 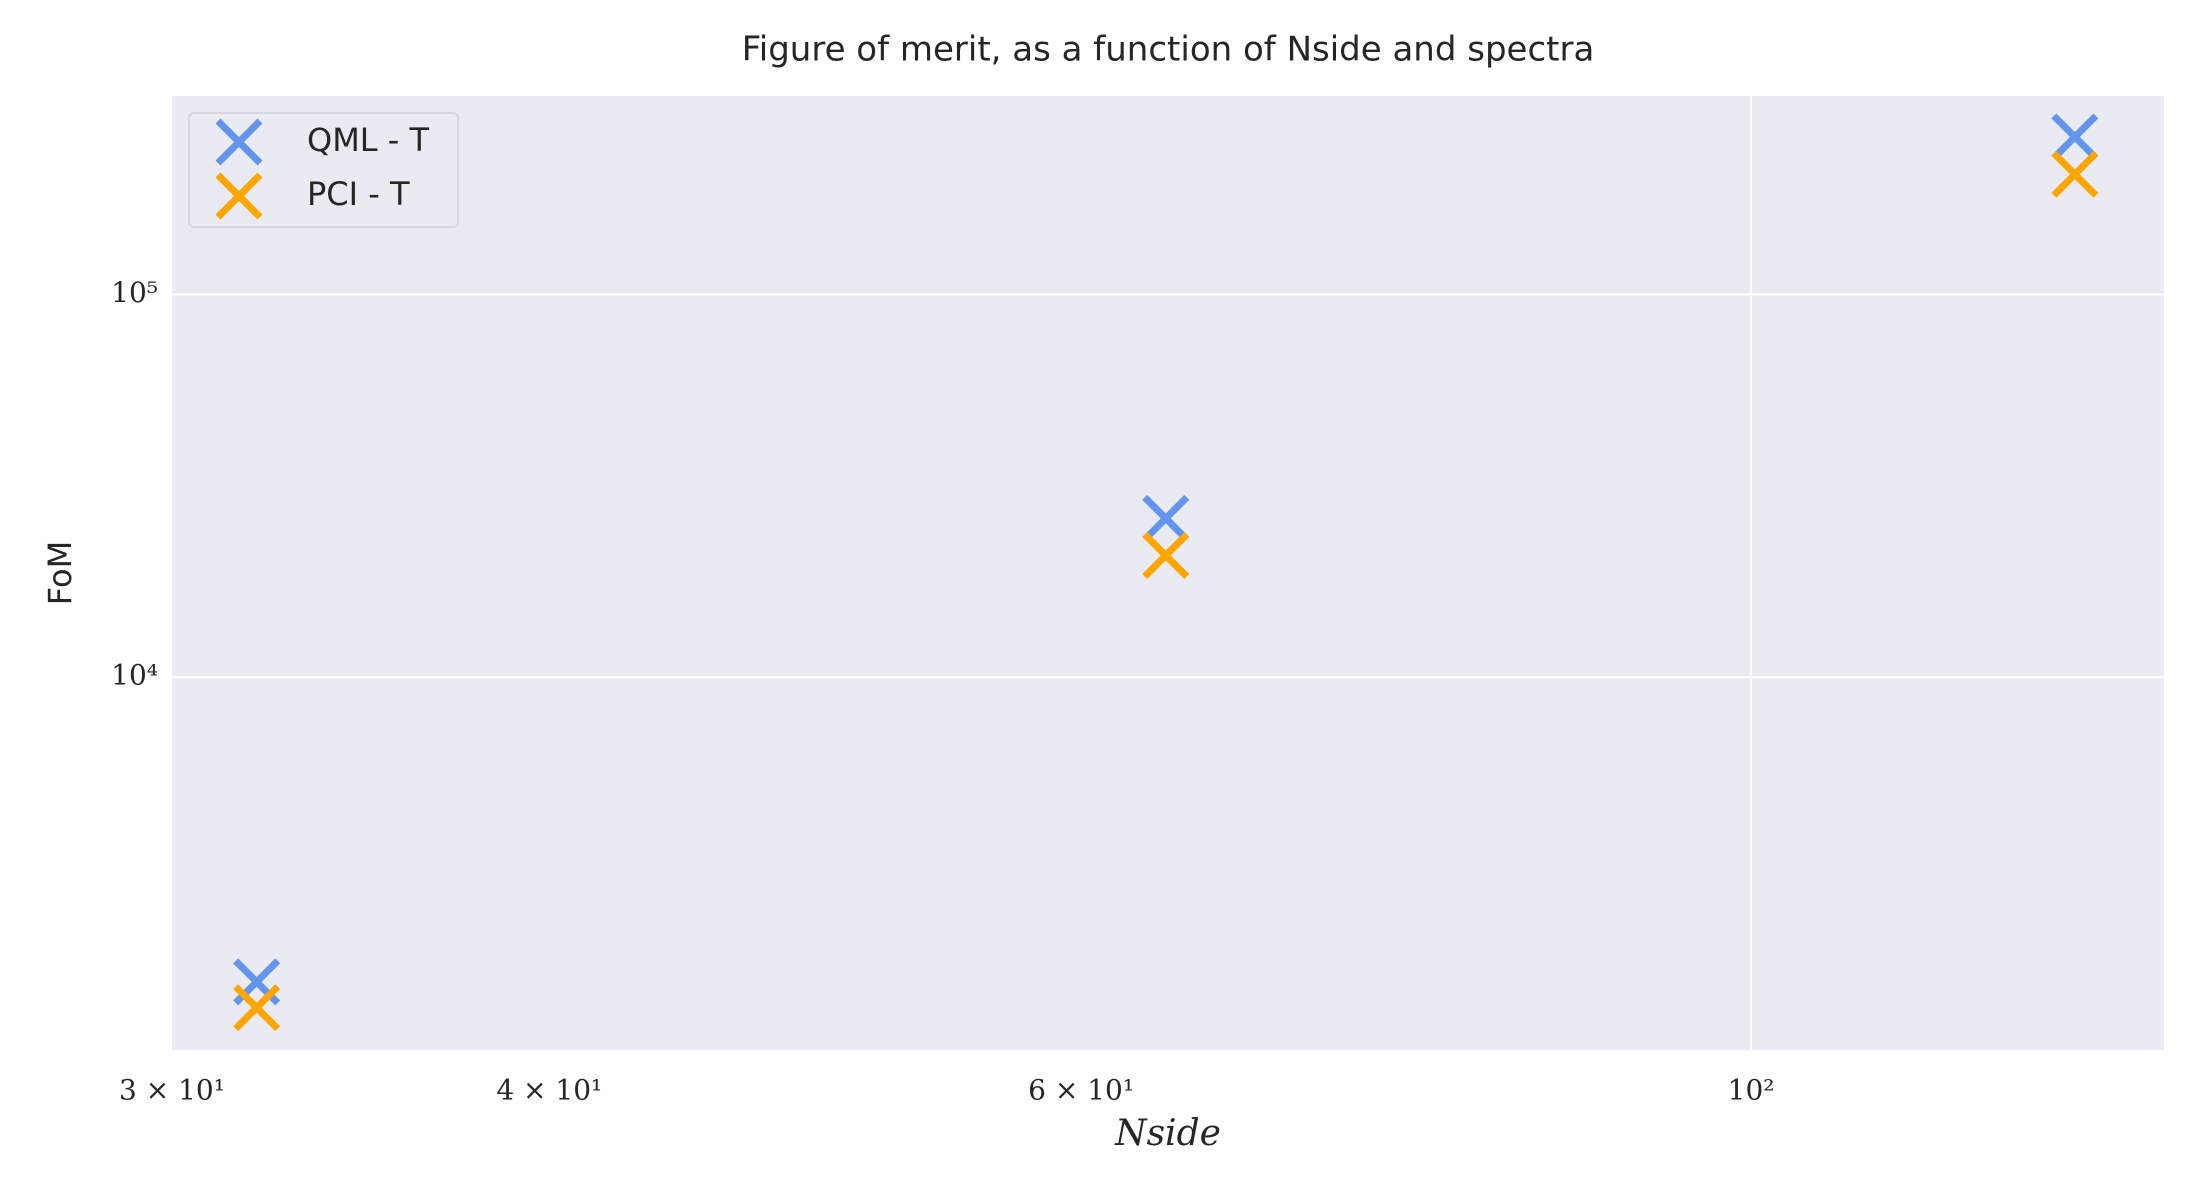 What do you see at coordinates (134, 675) in the screenshot?
I see `y-tick-label: 10⁴` at bounding box center [134, 675].